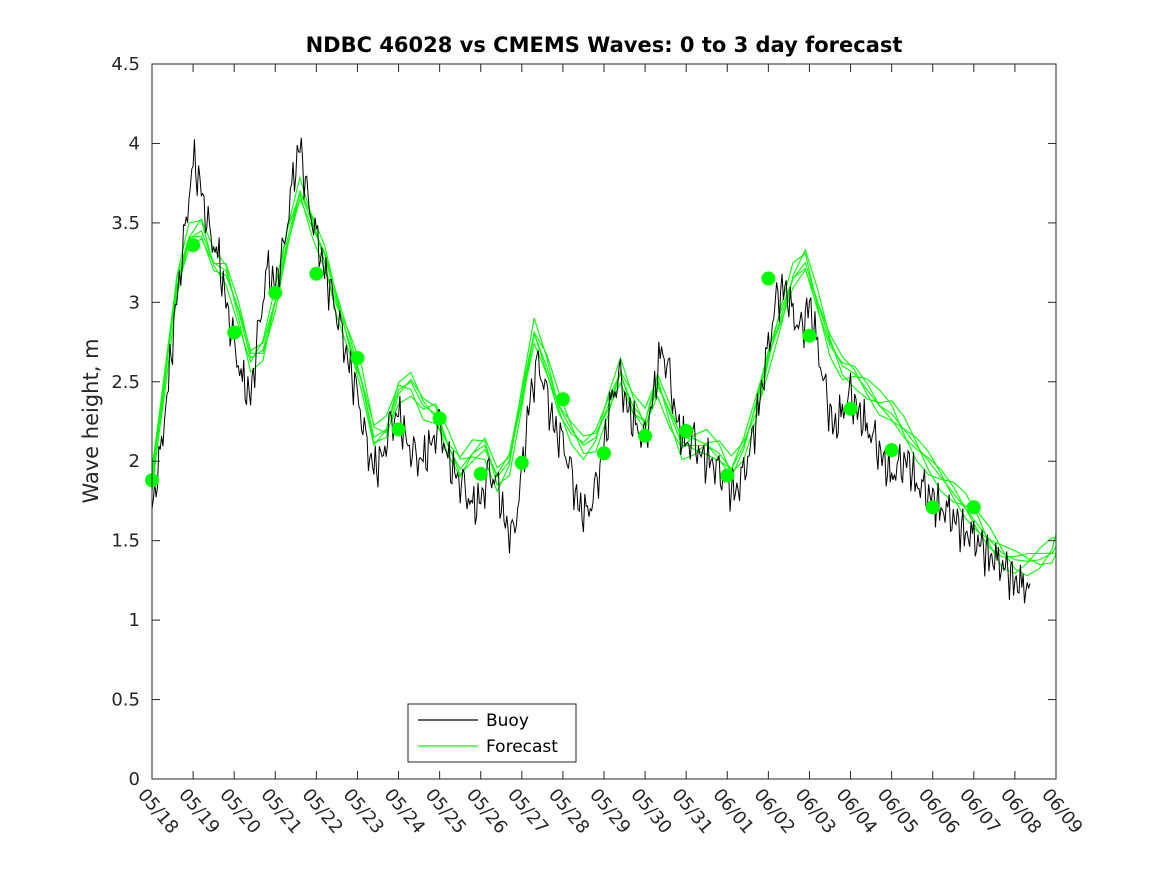 The image size is (1167, 875). Describe the element at coordinates (125, 700) in the screenshot. I see `y-tick-label: 0.5` at that location.